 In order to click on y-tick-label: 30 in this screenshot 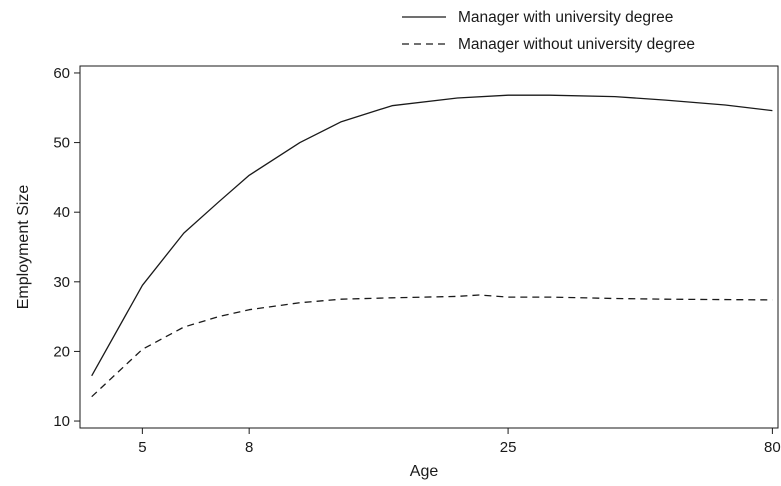, I will do `click(61, 282)`.